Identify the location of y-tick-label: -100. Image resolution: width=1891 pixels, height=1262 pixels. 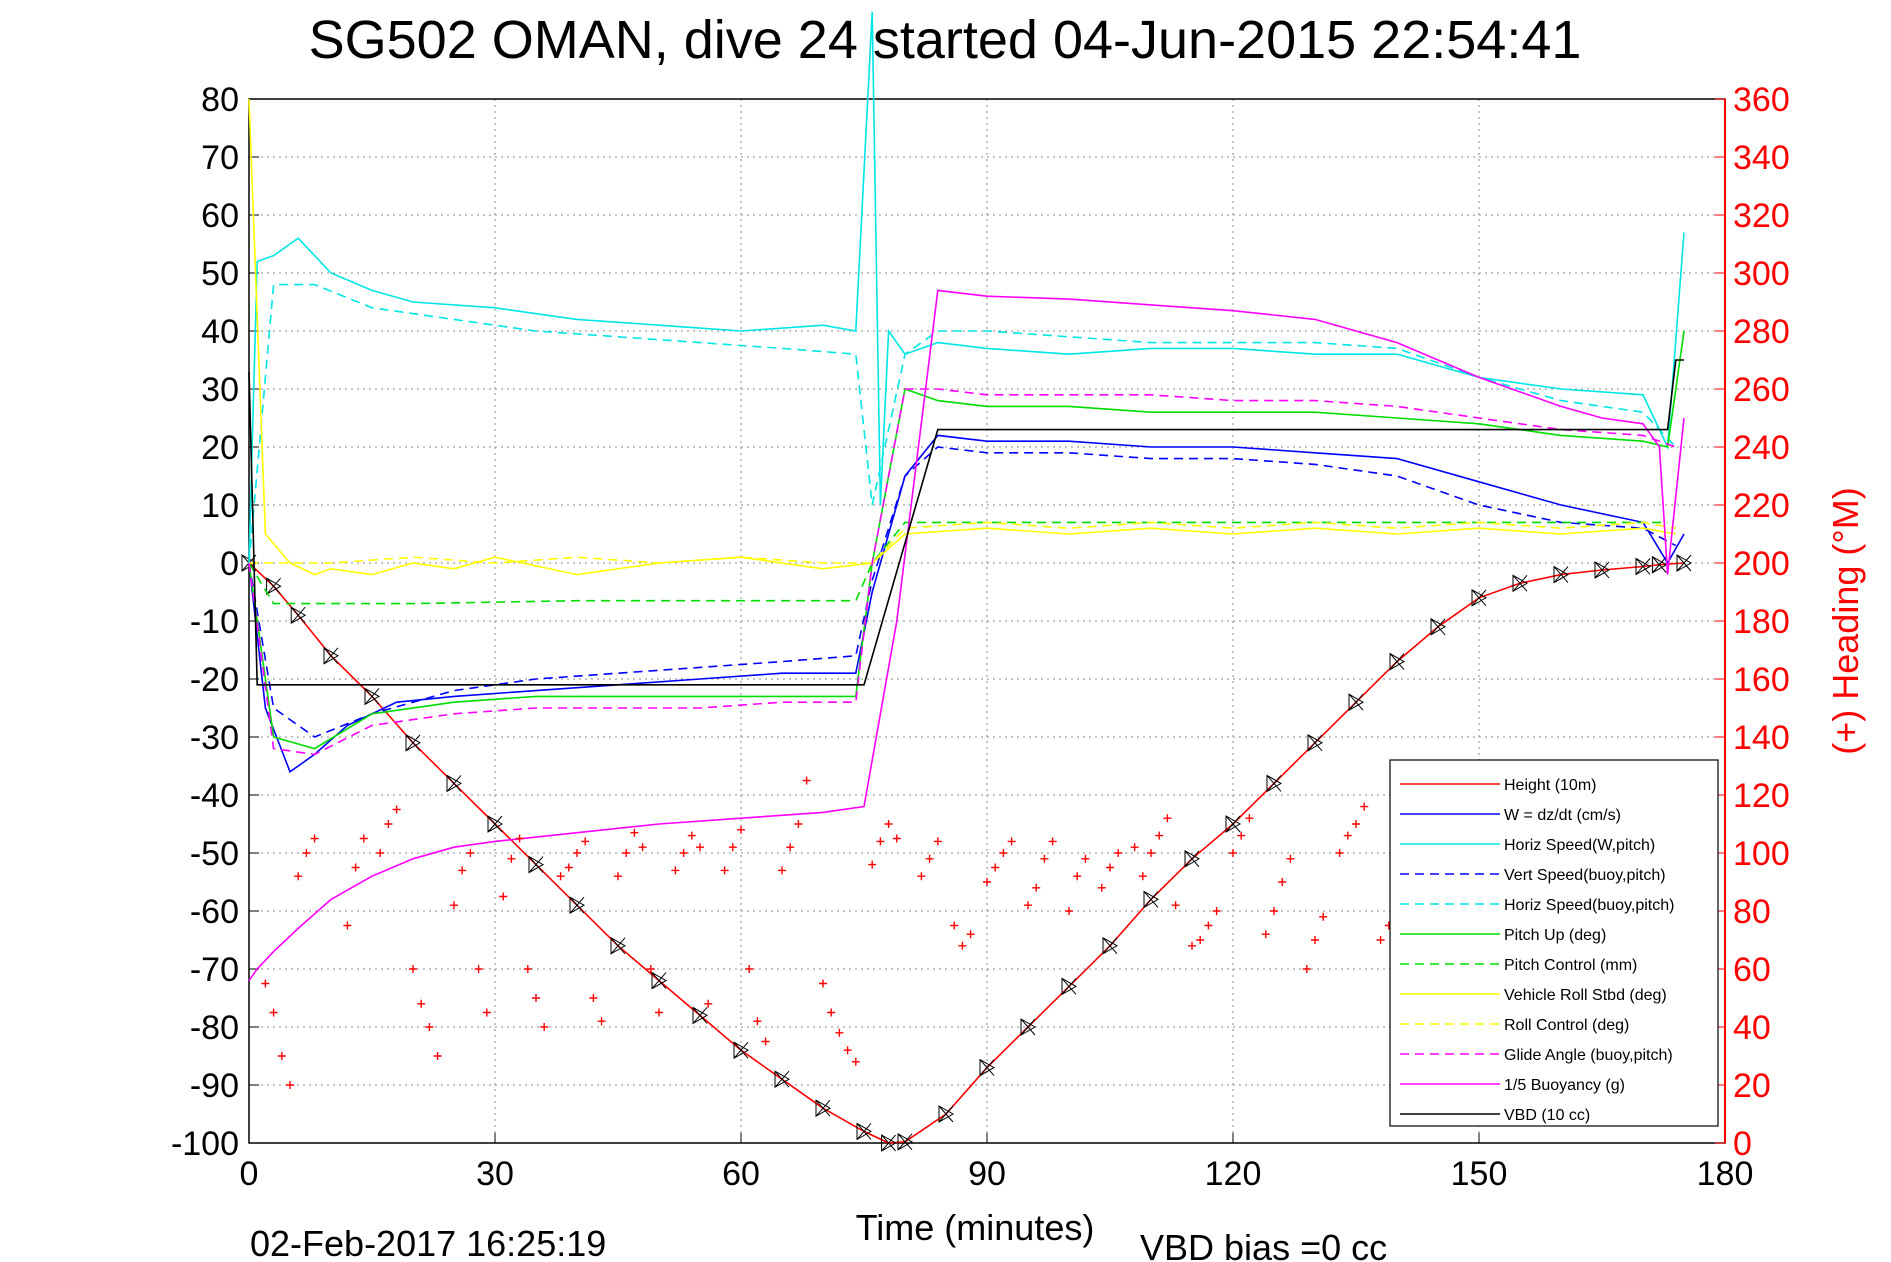
(205, 1144).